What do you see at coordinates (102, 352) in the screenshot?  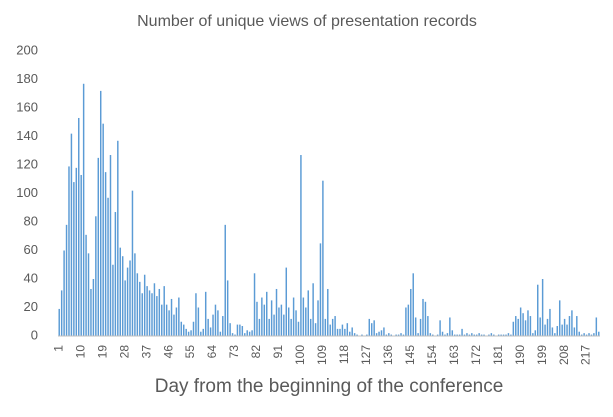 I see `x-tick-label: 19` at bounding box center [102, 352].